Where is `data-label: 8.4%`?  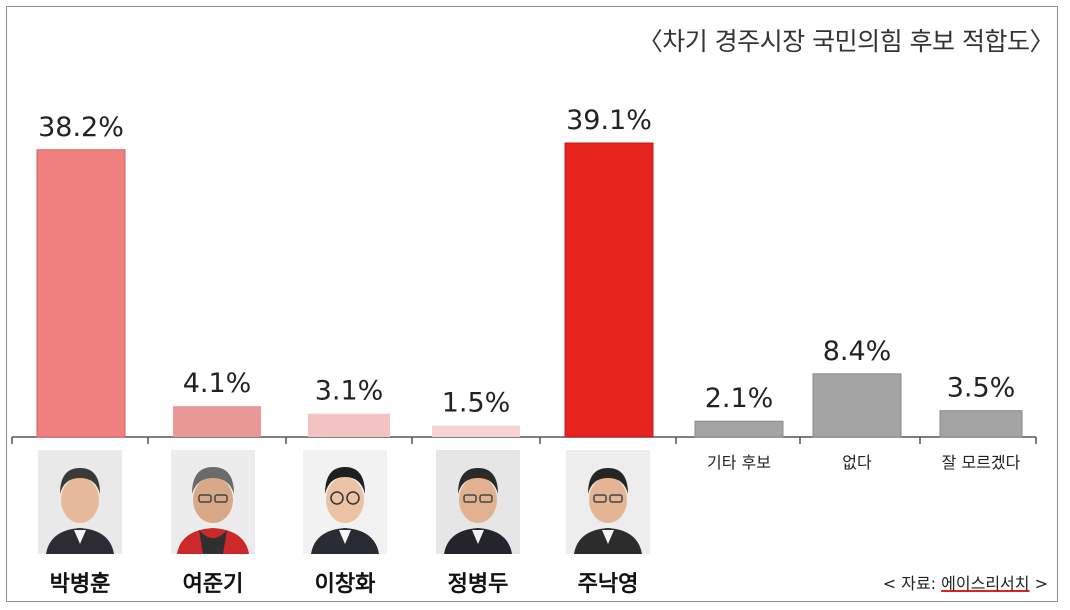 data-label: 8.4% is located at coordinates (857, 351).